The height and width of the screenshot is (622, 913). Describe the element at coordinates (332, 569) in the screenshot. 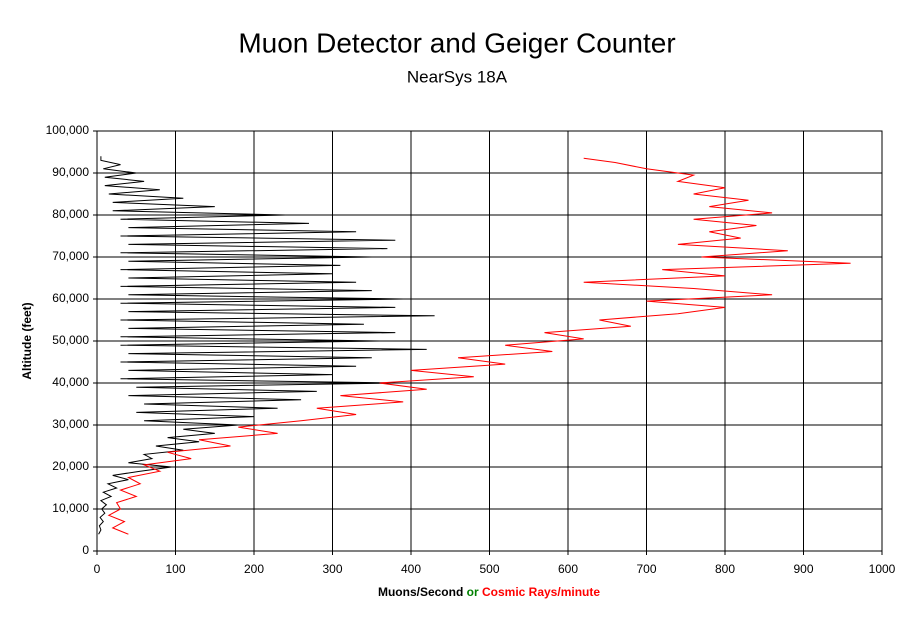

I see `x-tick-label: 300` at that location.